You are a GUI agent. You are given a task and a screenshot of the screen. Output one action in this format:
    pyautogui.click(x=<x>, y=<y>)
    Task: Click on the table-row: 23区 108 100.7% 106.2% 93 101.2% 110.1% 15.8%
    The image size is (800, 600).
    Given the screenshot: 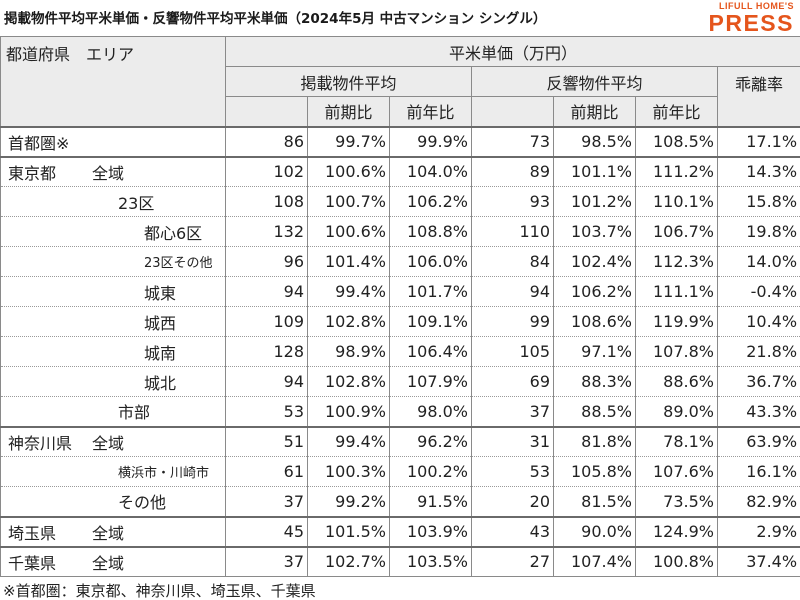 What is the action you would take?
    pyautogui.click(x=400, y=201)
    